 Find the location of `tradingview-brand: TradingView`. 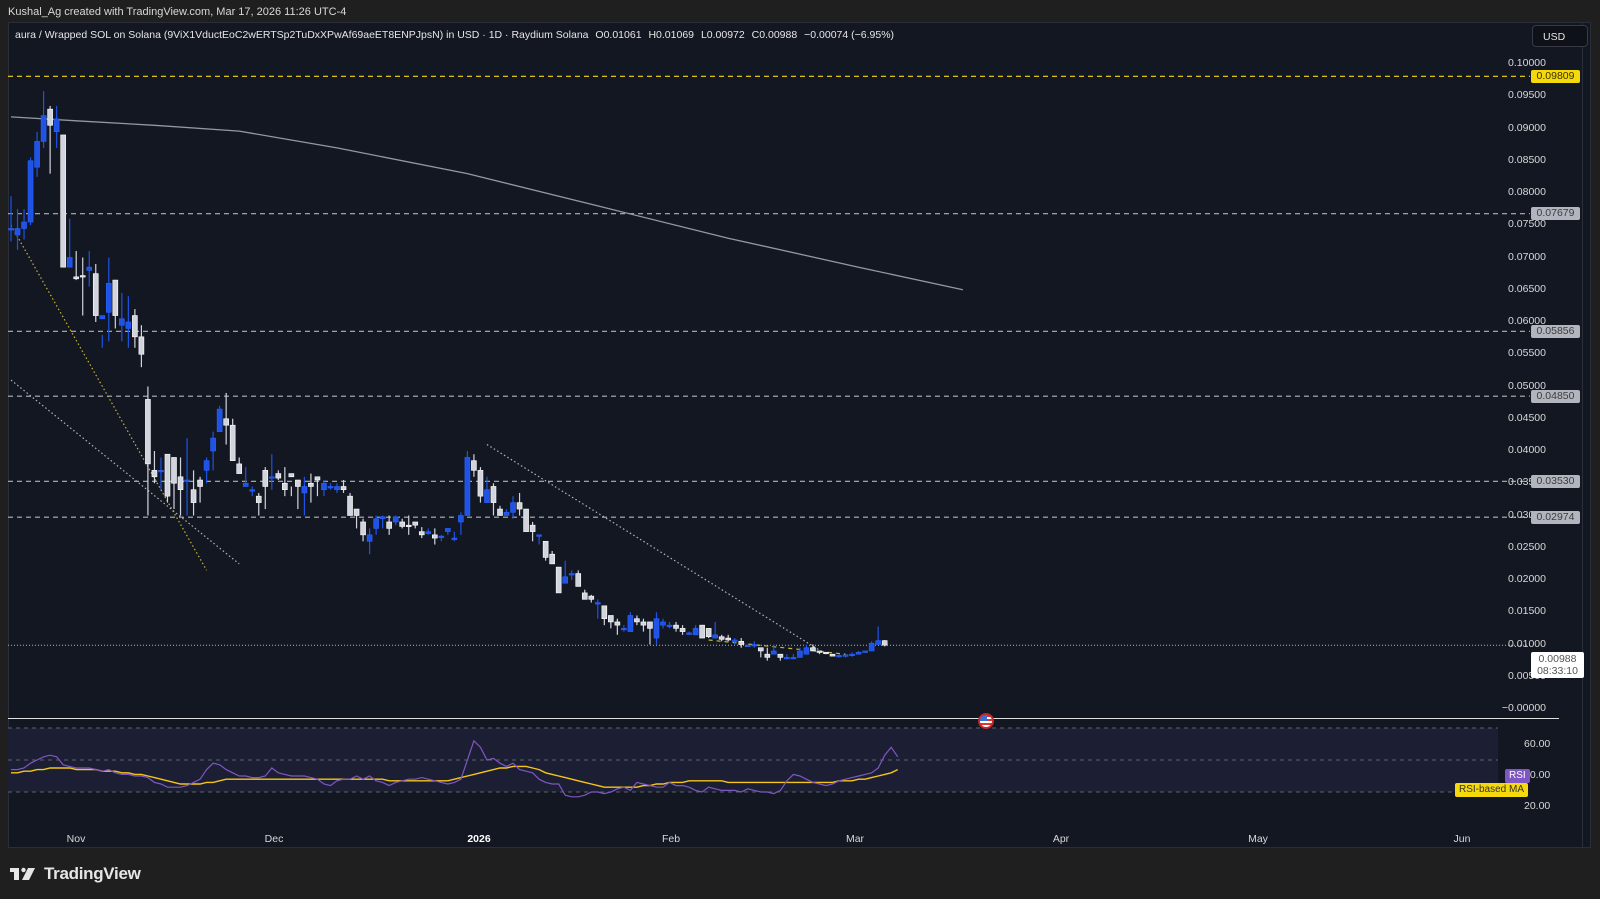

tradingview-brand: TradingView is located at coordinates (92, 873).